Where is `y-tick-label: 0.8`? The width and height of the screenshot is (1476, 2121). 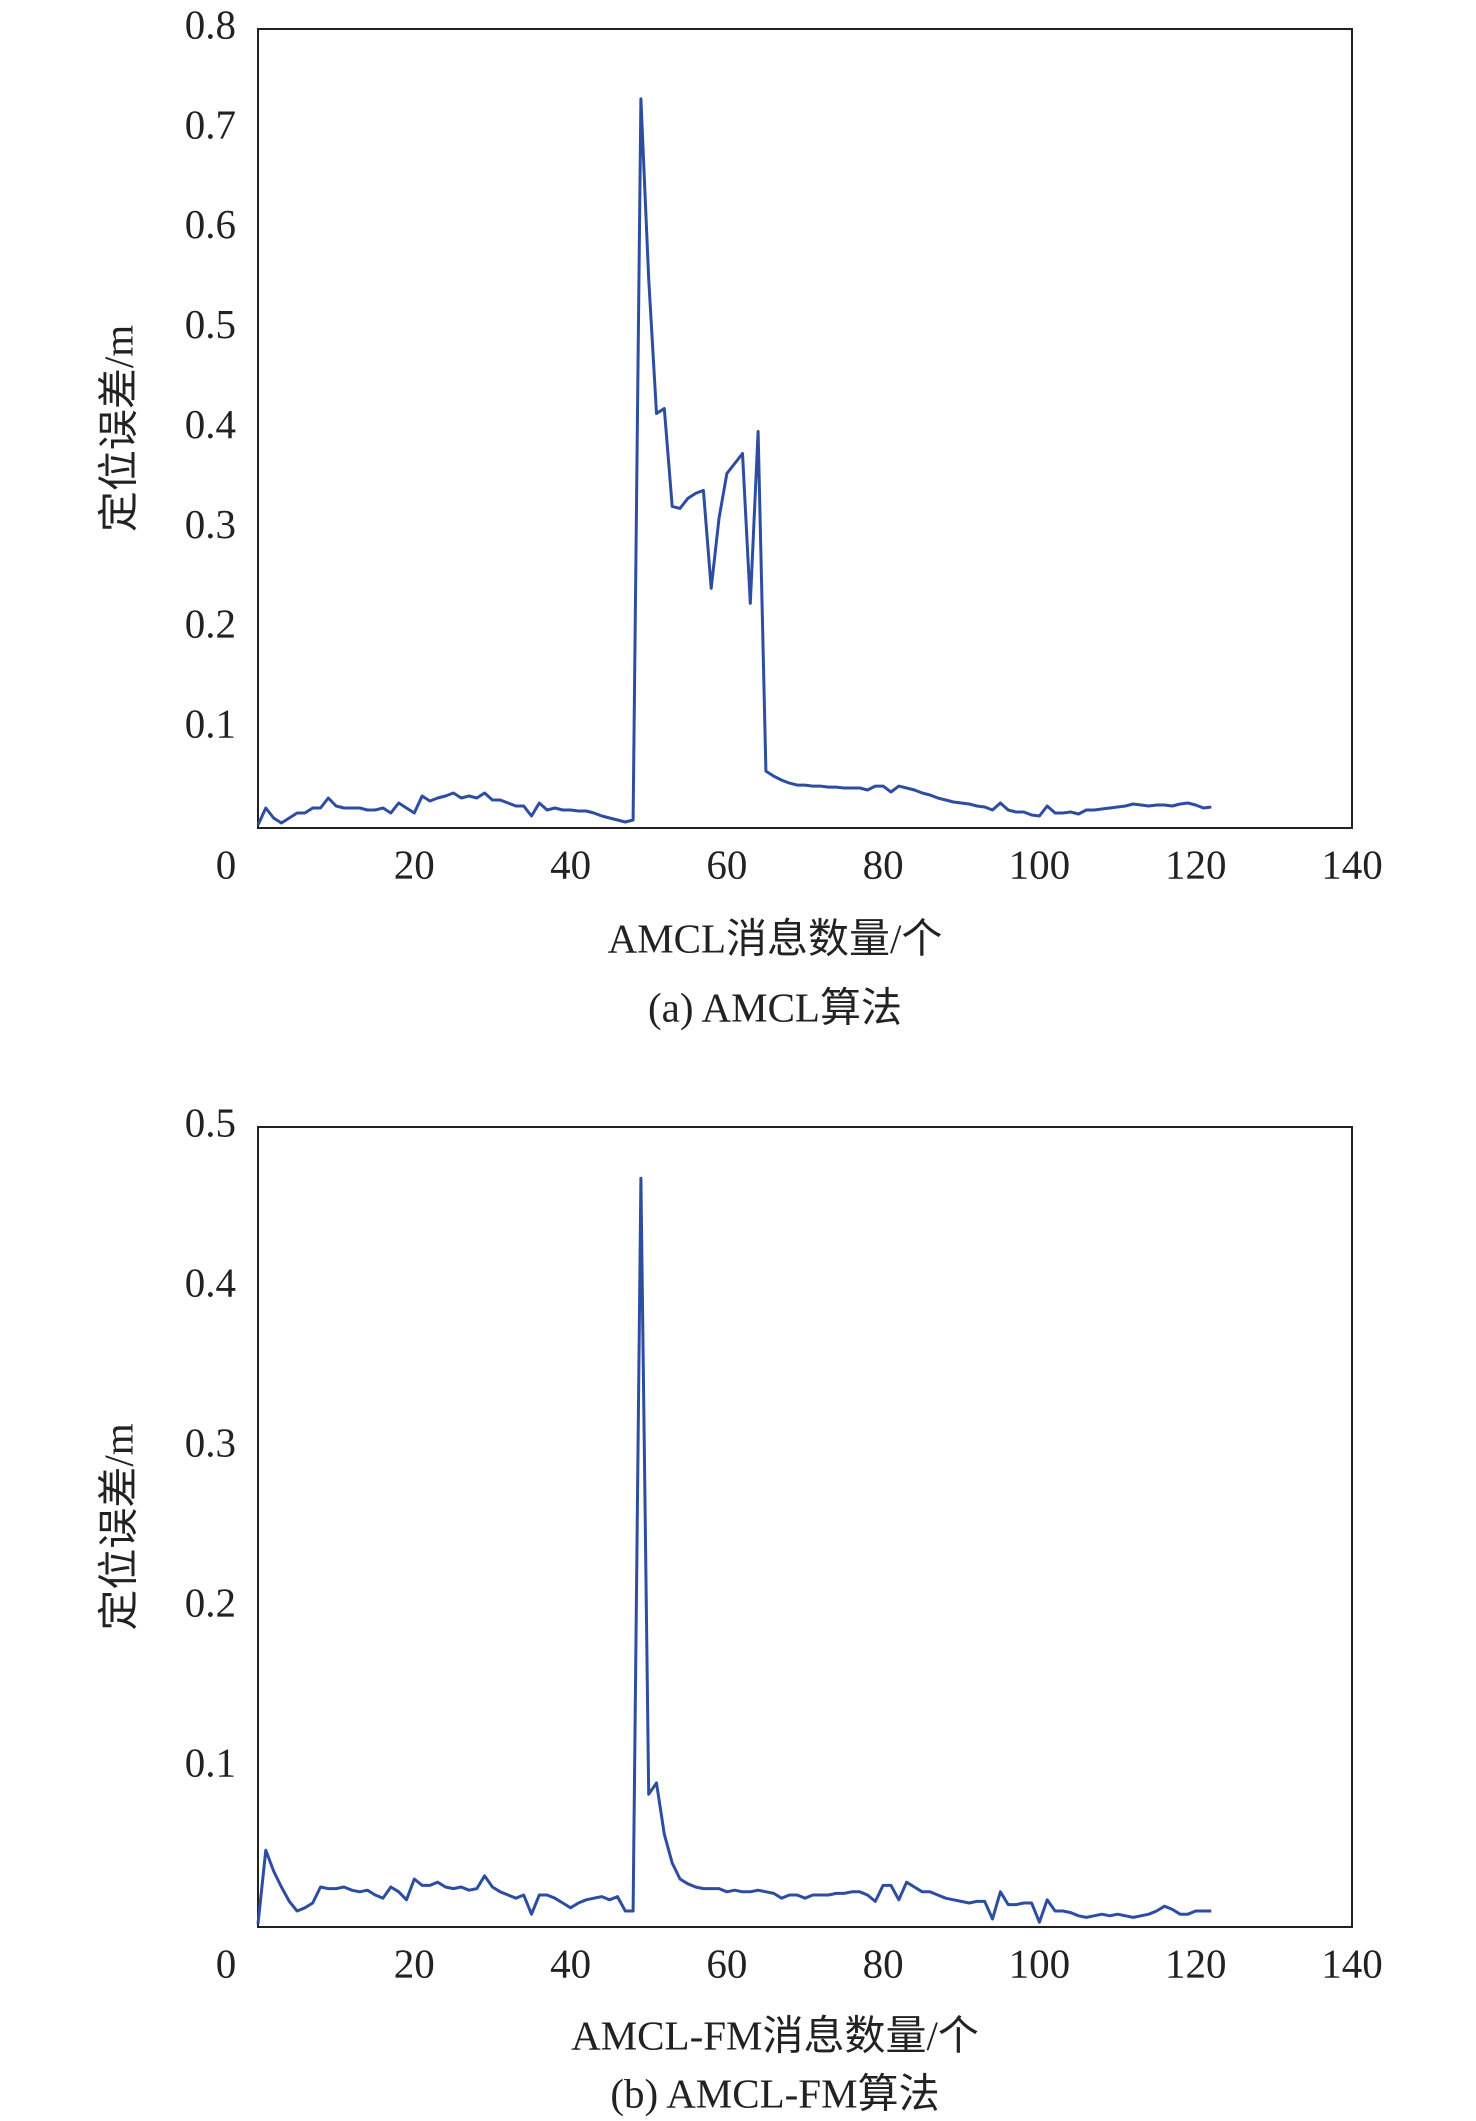 y-tick-label: 0.8 is located at coordinates (210, 24).